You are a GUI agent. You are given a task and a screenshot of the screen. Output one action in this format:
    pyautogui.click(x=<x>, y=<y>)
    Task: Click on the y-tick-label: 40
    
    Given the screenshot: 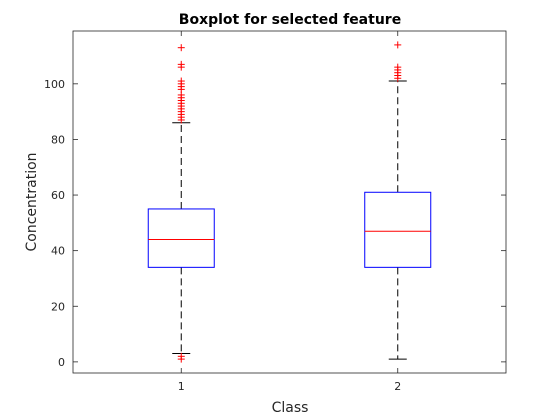 What is the action you would take?
    pyautogui.click(x=58, y=251)
    